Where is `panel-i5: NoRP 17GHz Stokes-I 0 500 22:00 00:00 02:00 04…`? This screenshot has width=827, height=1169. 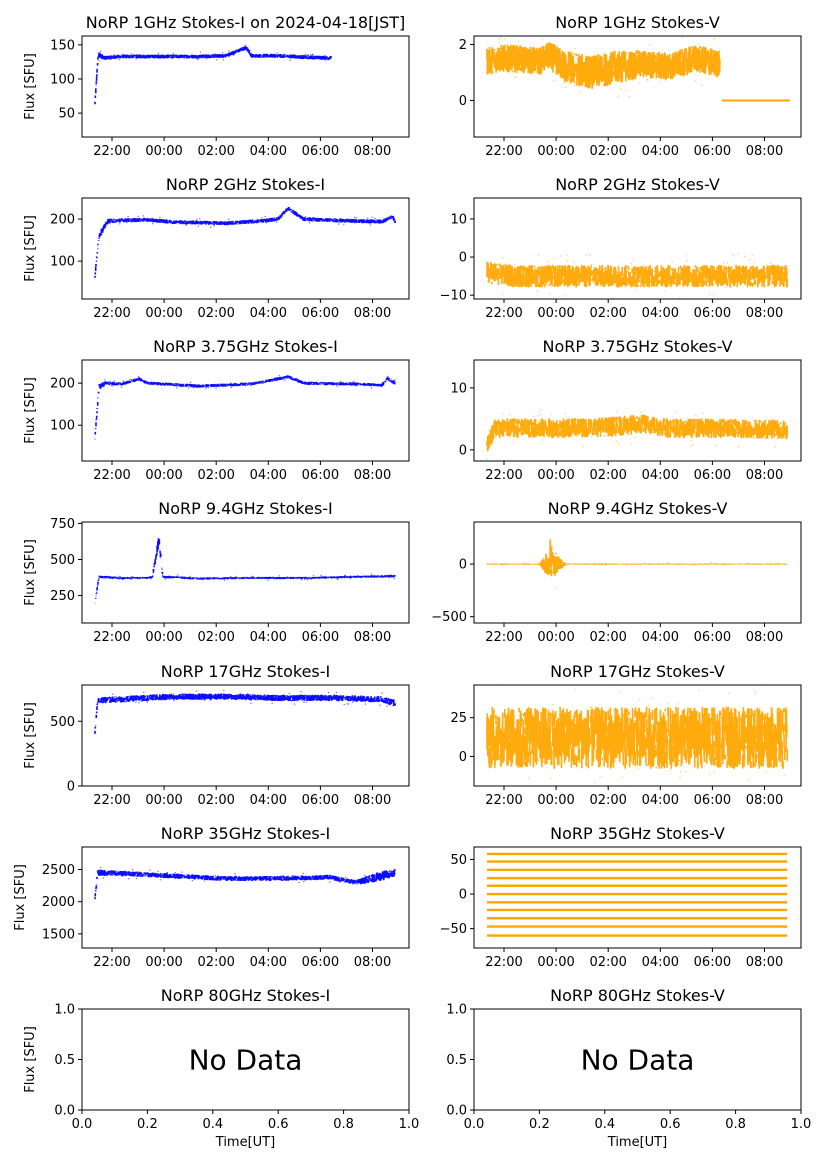
panel-i5: NoRP 17GHz Stokes-I 0 500 22:00 00:00 02:00 04… is located at coordinates (216, 735).